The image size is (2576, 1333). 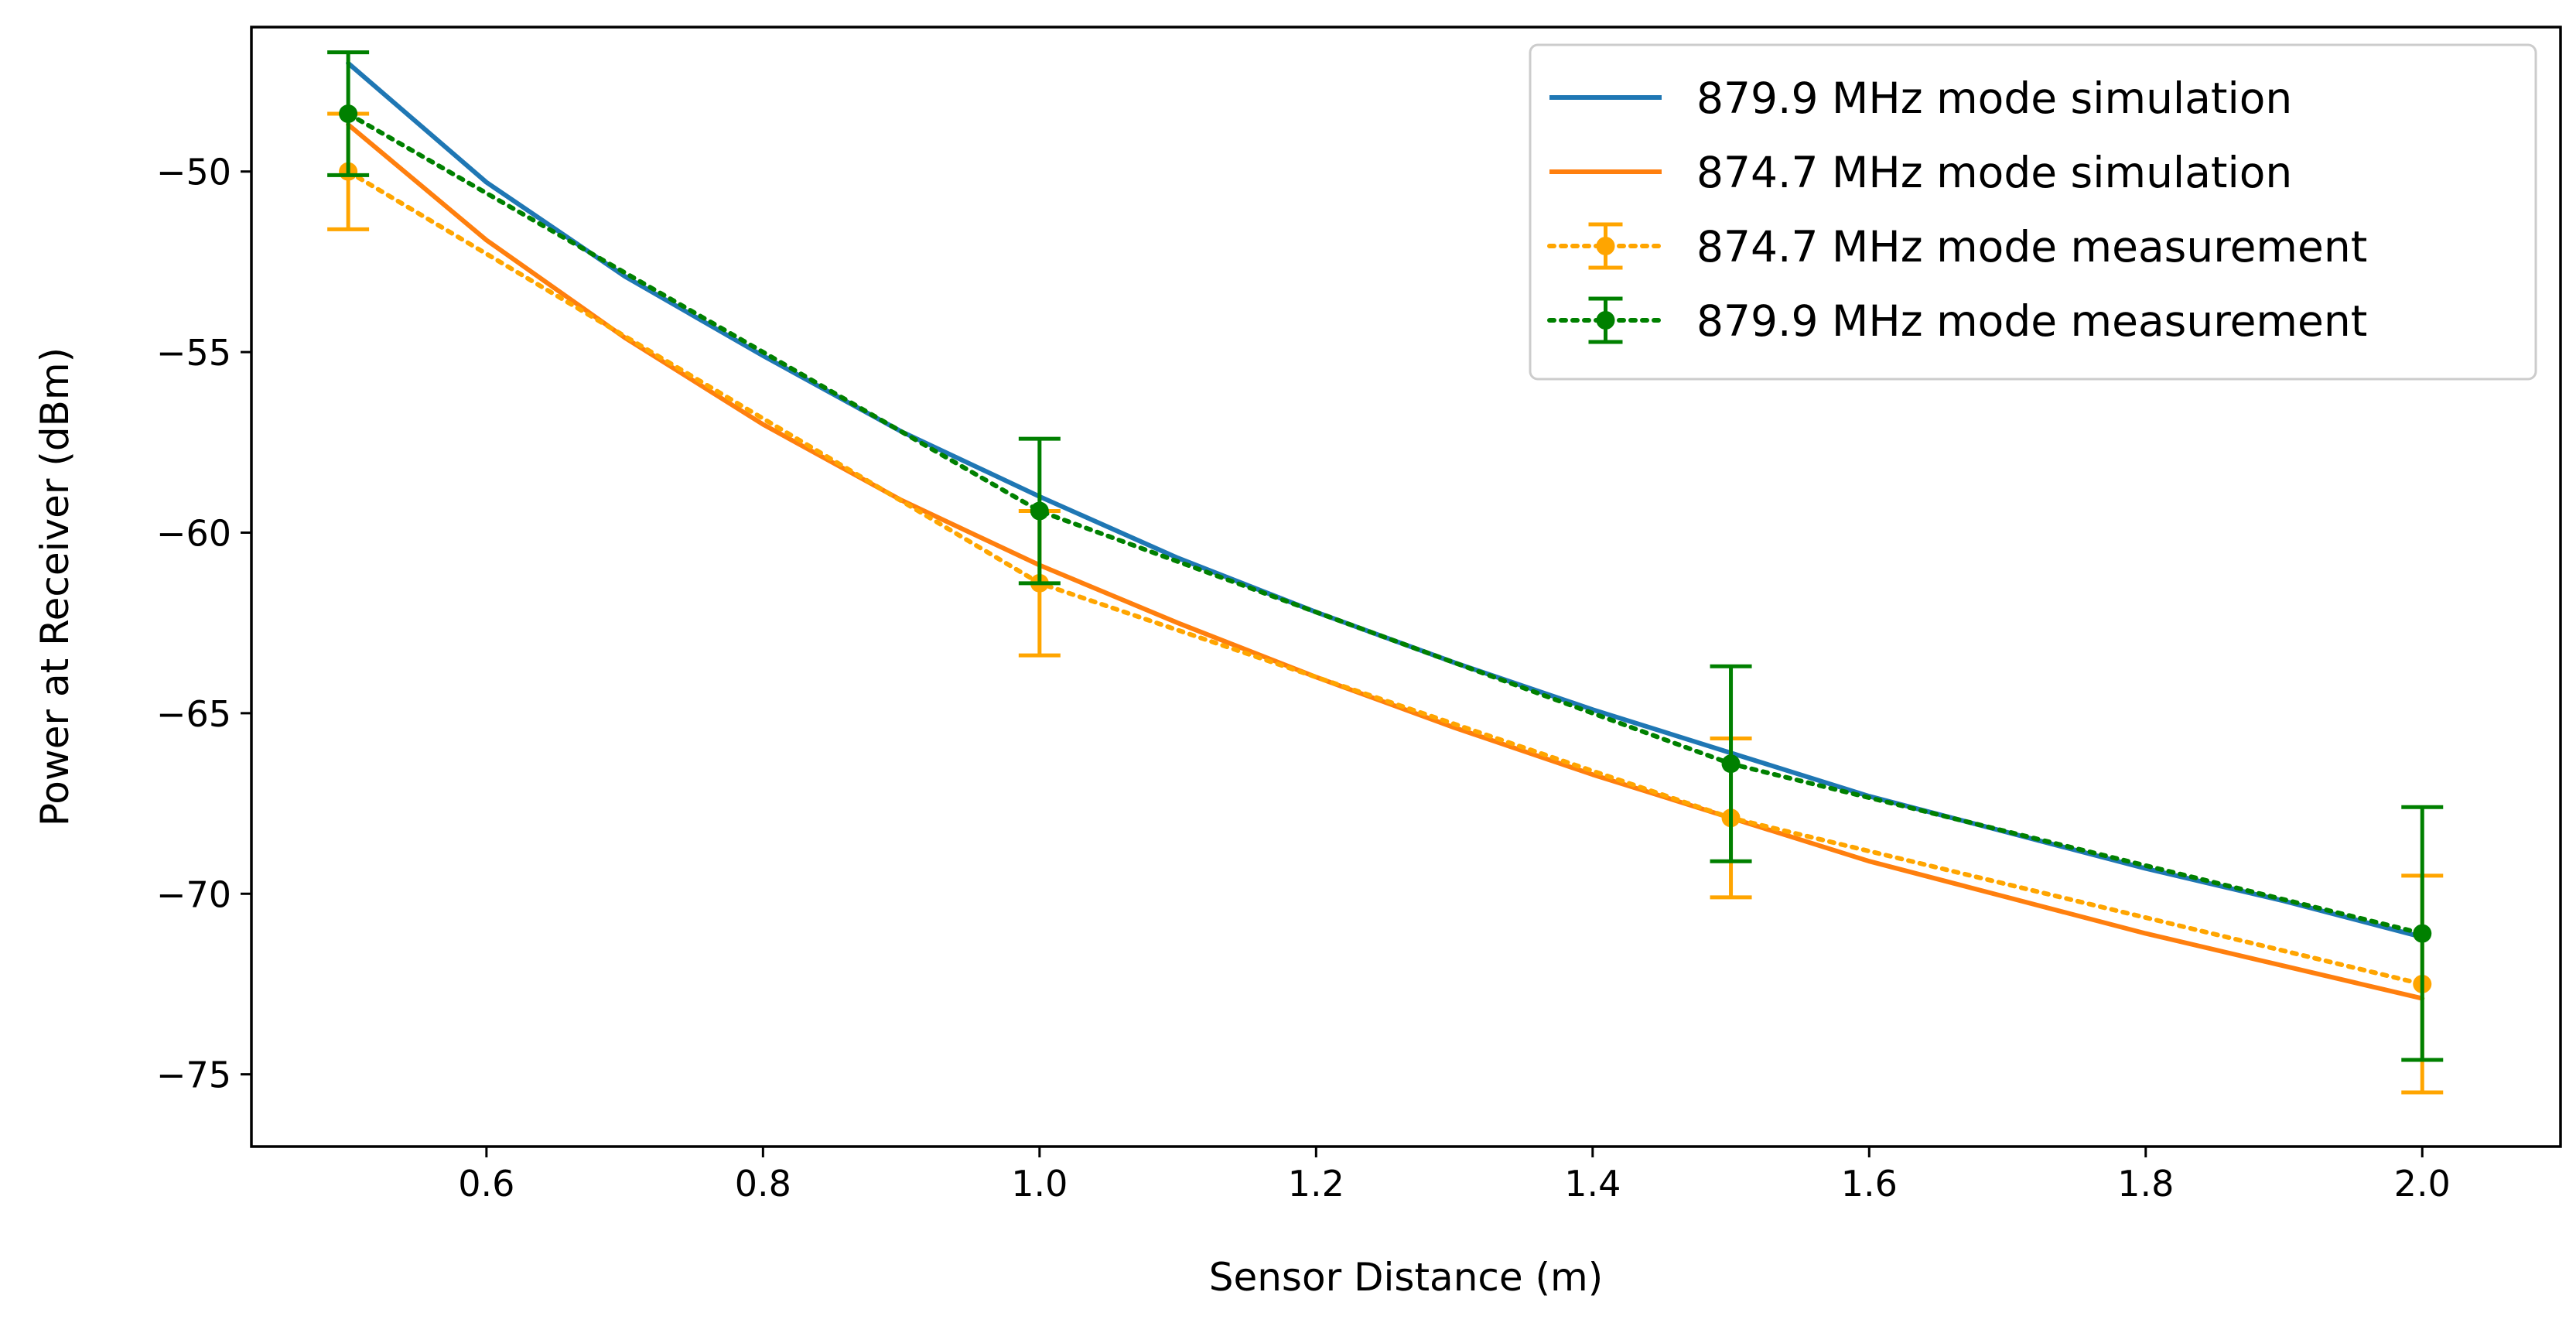 What do you see at coordinates (2032, 247) in the screenshot?
I see `legend-entry-label: 874.7 MHz mode measurement` at bounding box center [2032, 247].